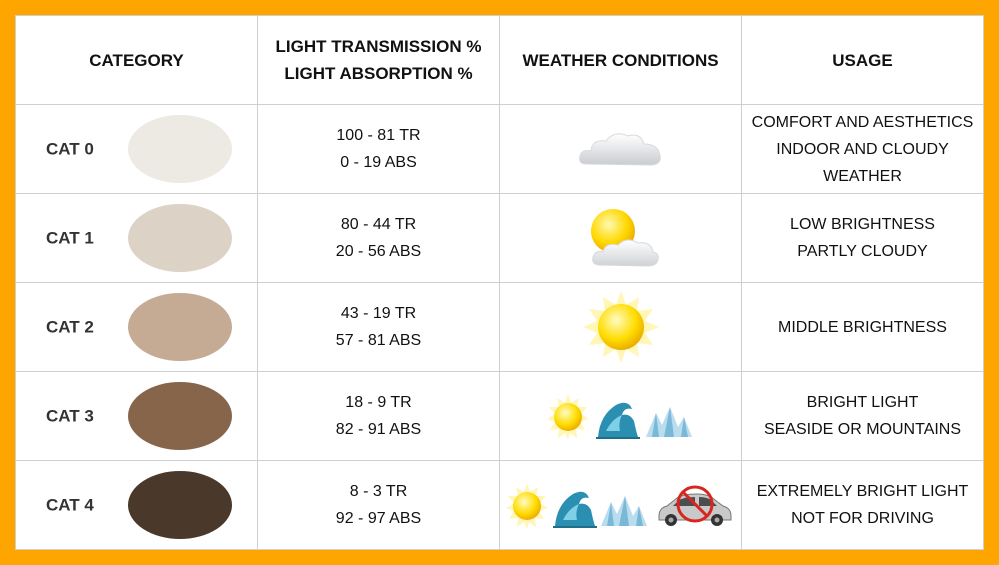 The image size is (999, 565). What do you see at coordinates (862, 518) in the screenshot?
I see `usage-line: NOT FOR DRIVING` at bounding box center [862, 518].